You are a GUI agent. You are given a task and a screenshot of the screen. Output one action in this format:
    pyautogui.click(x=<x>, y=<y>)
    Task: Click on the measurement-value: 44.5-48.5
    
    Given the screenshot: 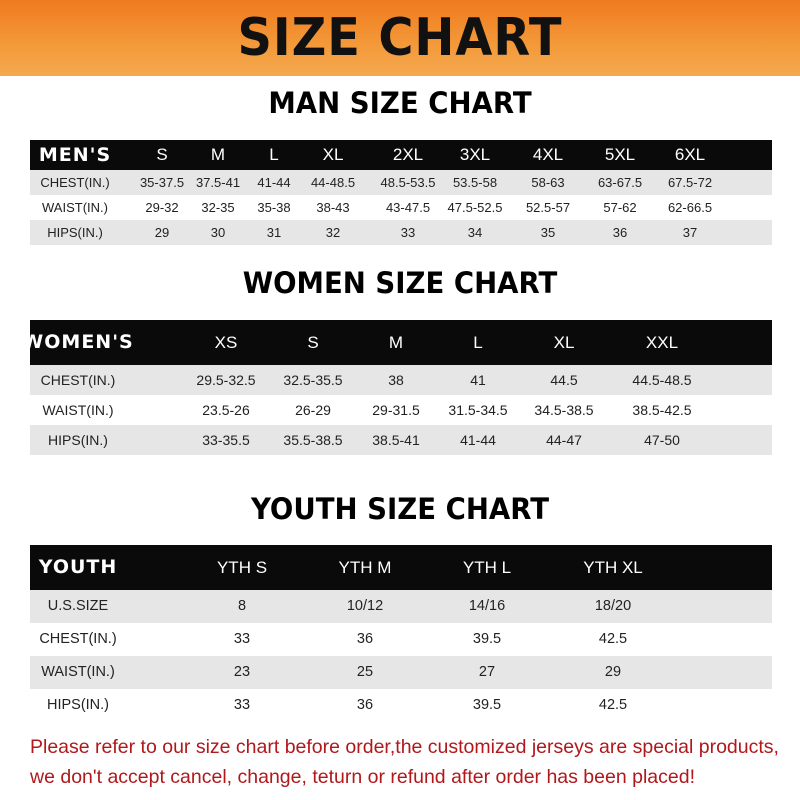 What is the action you would take?
    pyautogui.click(x=662, y=380)
    